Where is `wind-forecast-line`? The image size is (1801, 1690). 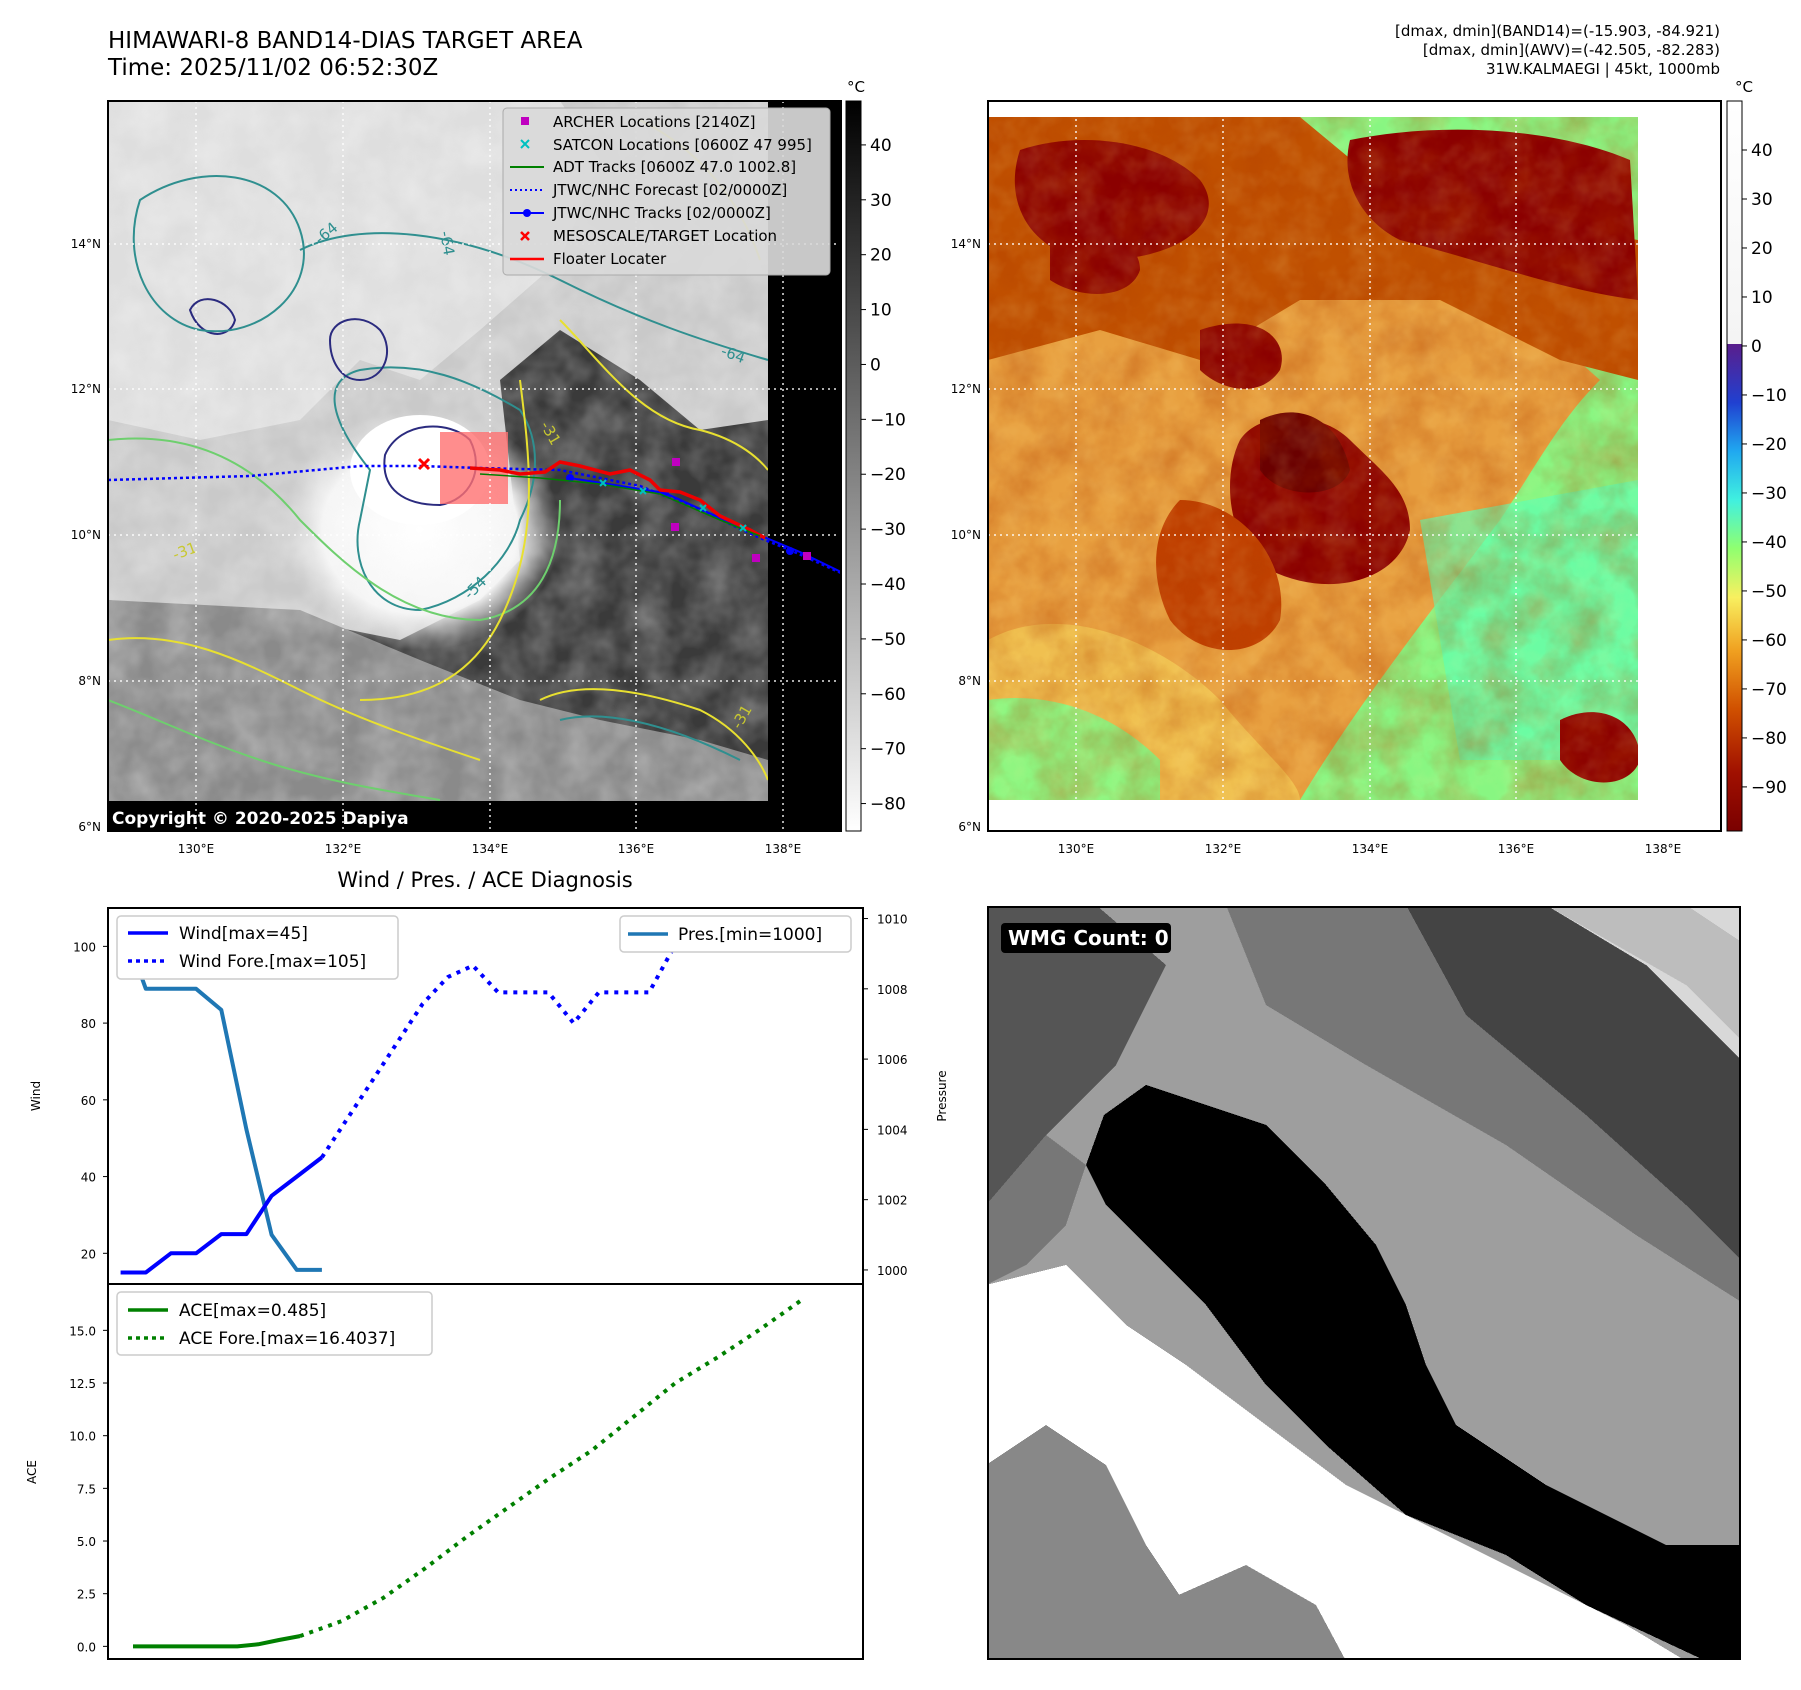
wind-forecast-line is located at coordinates (523, 1042).